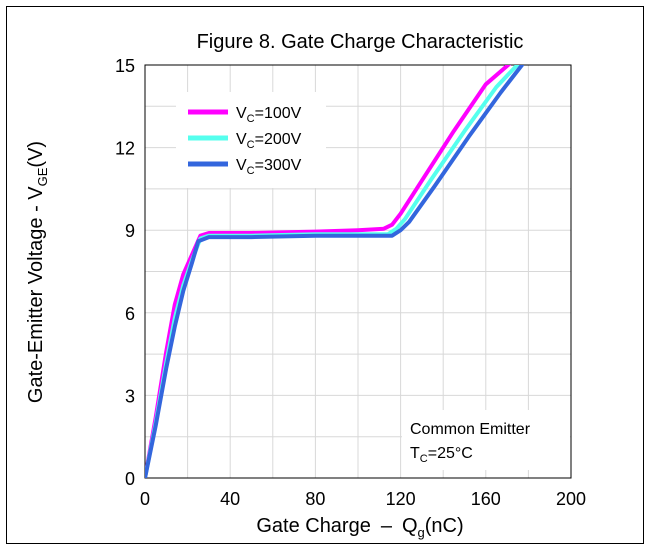 Image resolution: width=654 pixels, height=554 pixels. What do you see at coordinates (486, 499) in the screenshot?
I see `x-tick-label: 160` at bounding box center [486, 499].